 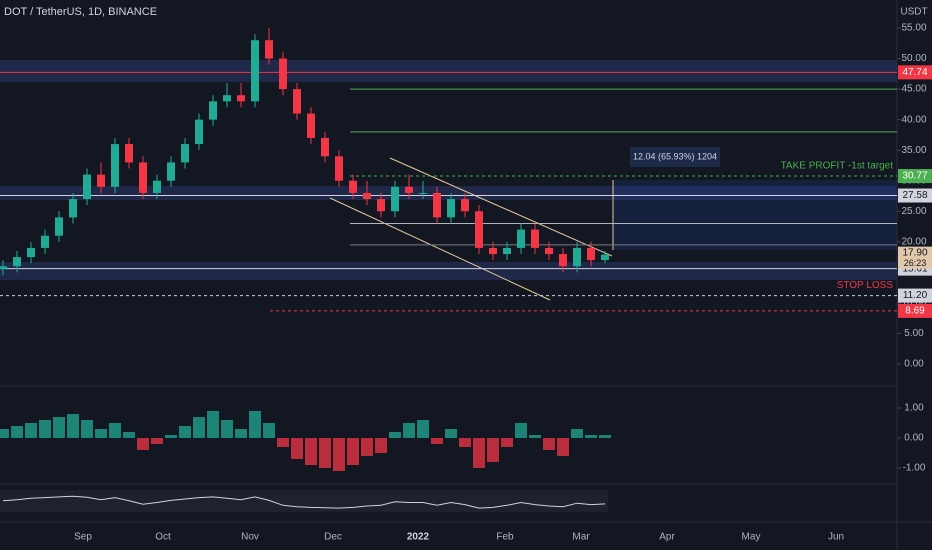 What do you see at coordinates (915, 263) in the screenshot?
I see `countdown: 26:23` at bounding box center [915, 263].